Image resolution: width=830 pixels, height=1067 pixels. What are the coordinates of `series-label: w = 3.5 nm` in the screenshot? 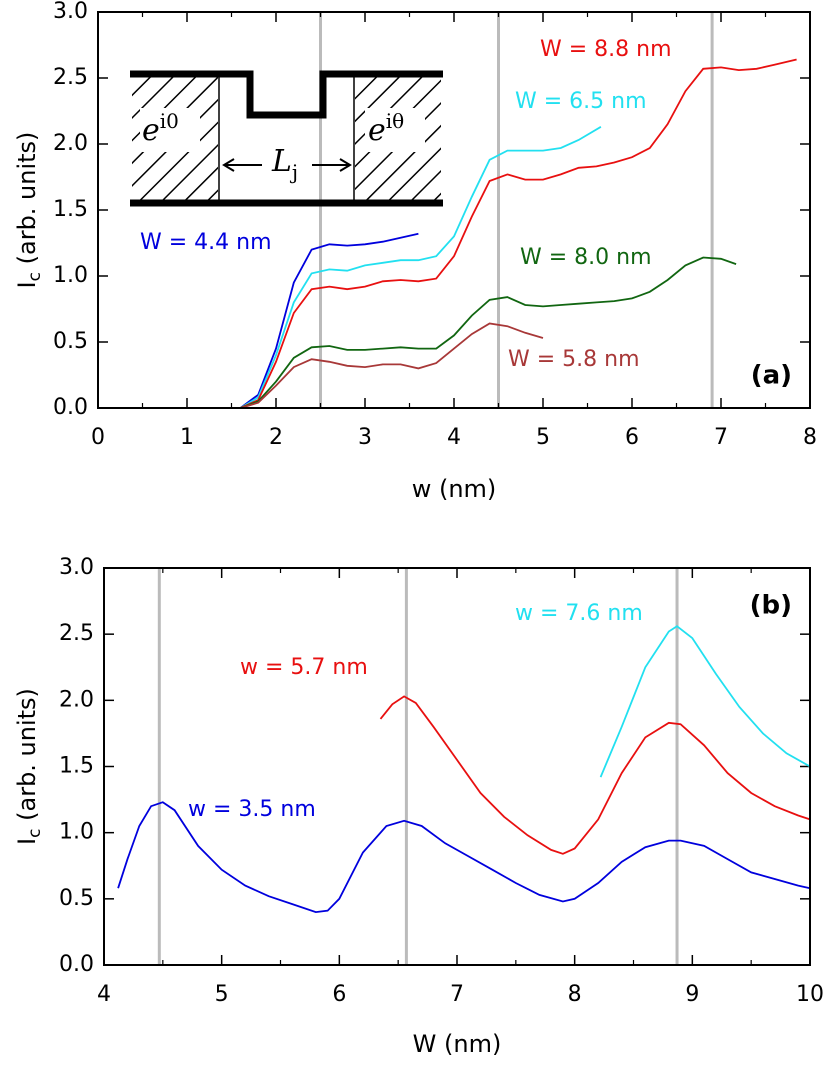 It's located at (252, 809).